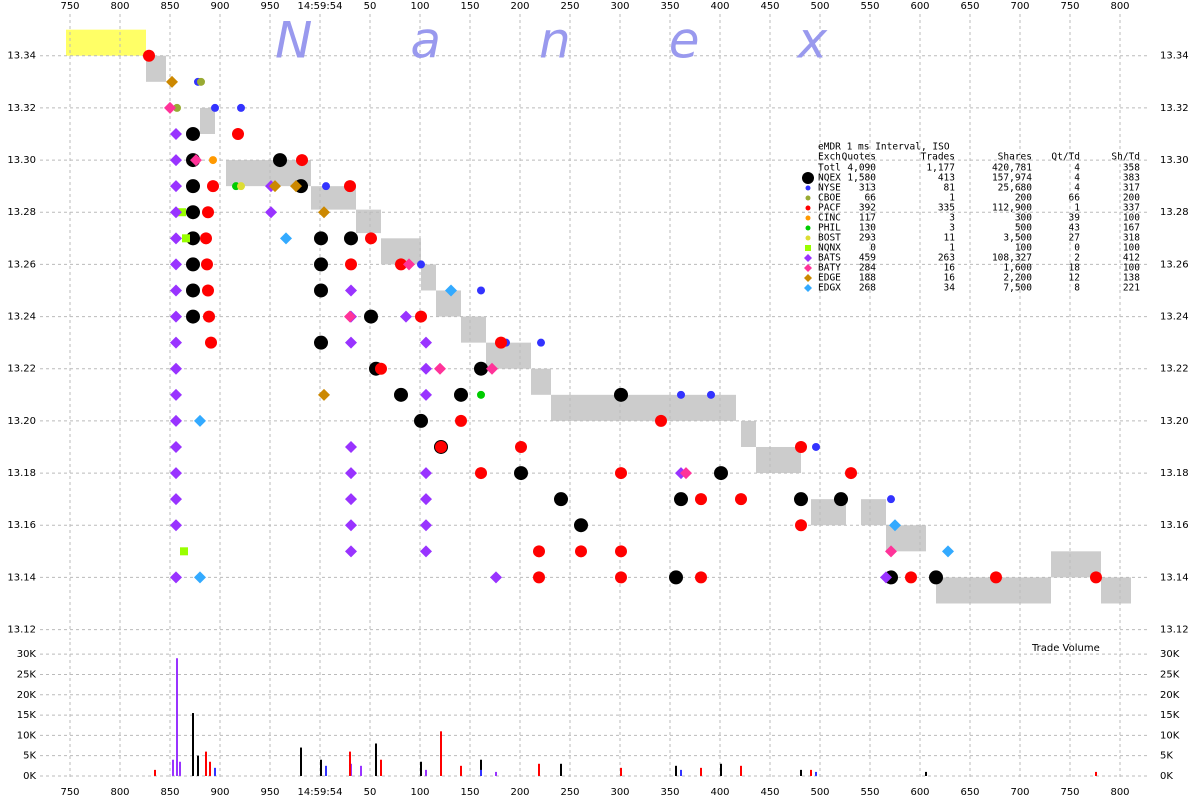  What do you see at coordinates (829, 198) in the screenshot?
I see `legend-cell: CBOE` at bounding box center [829, 198].